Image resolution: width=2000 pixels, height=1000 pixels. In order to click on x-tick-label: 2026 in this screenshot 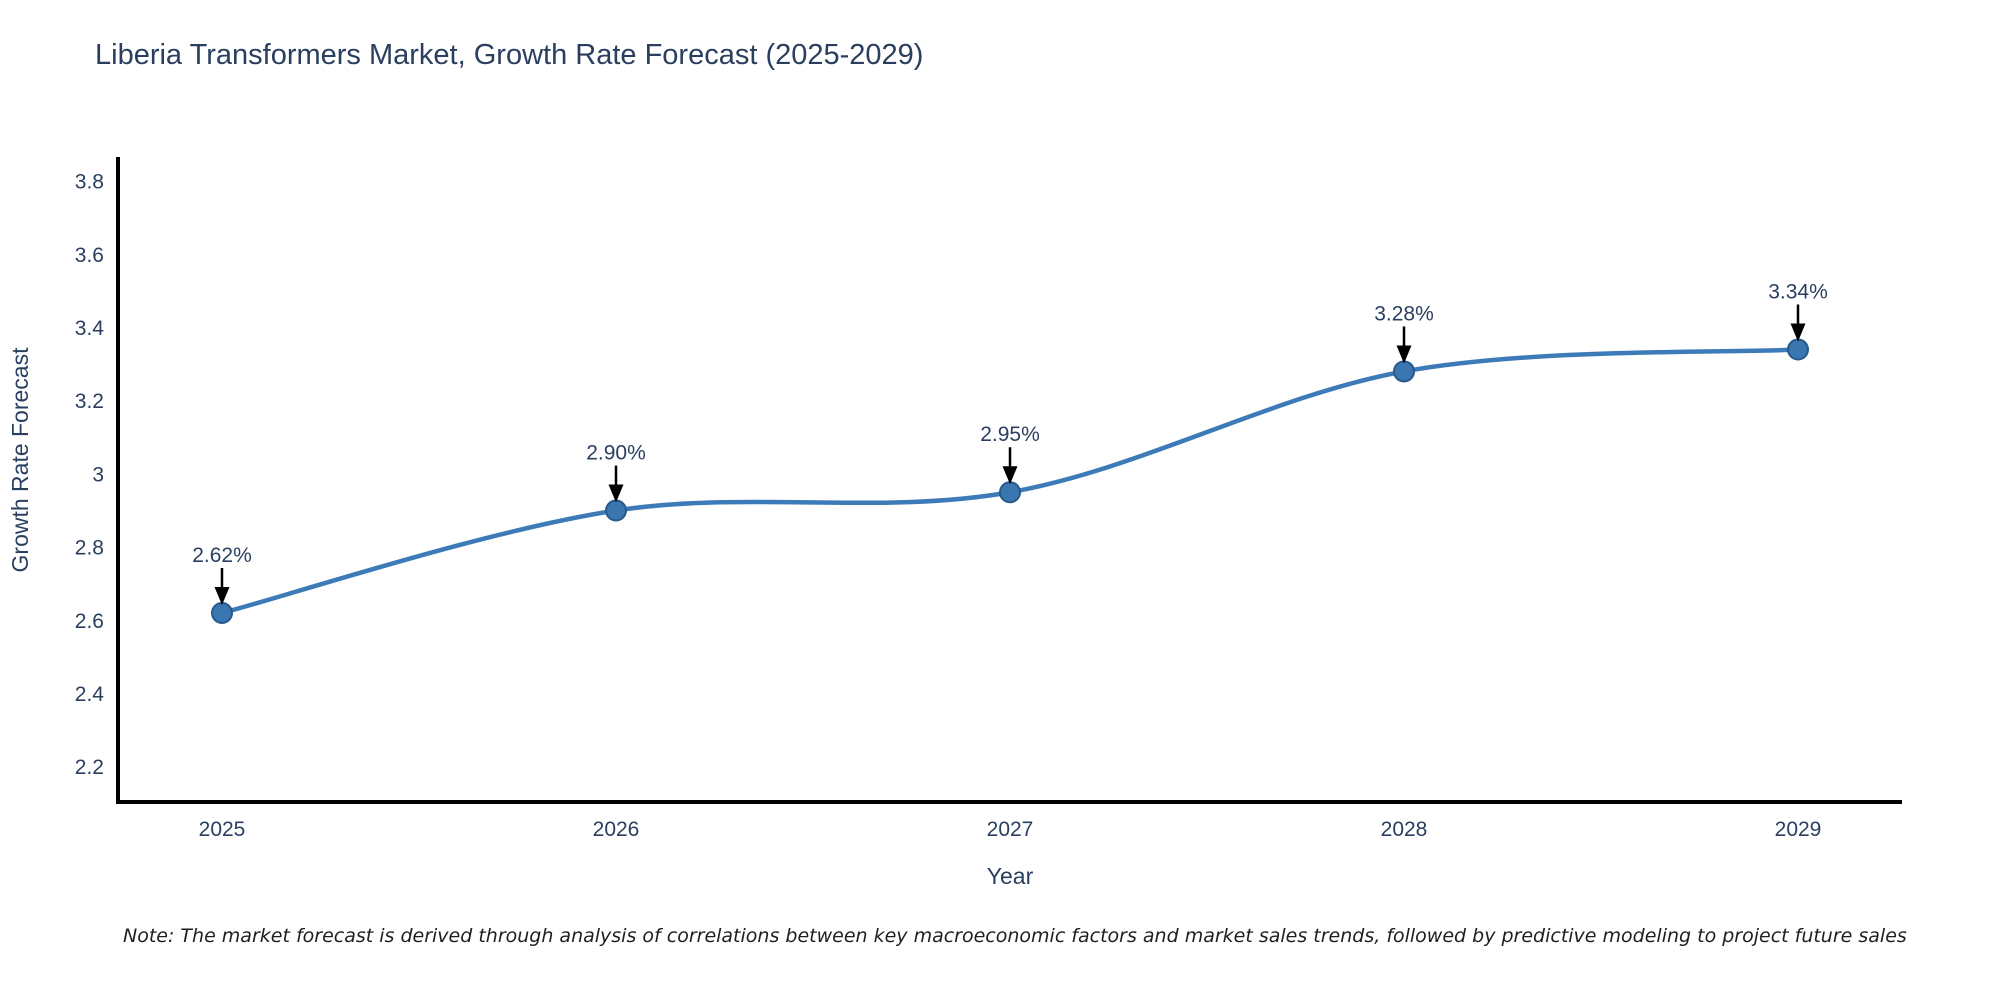, I will do `click(616, 829)`.